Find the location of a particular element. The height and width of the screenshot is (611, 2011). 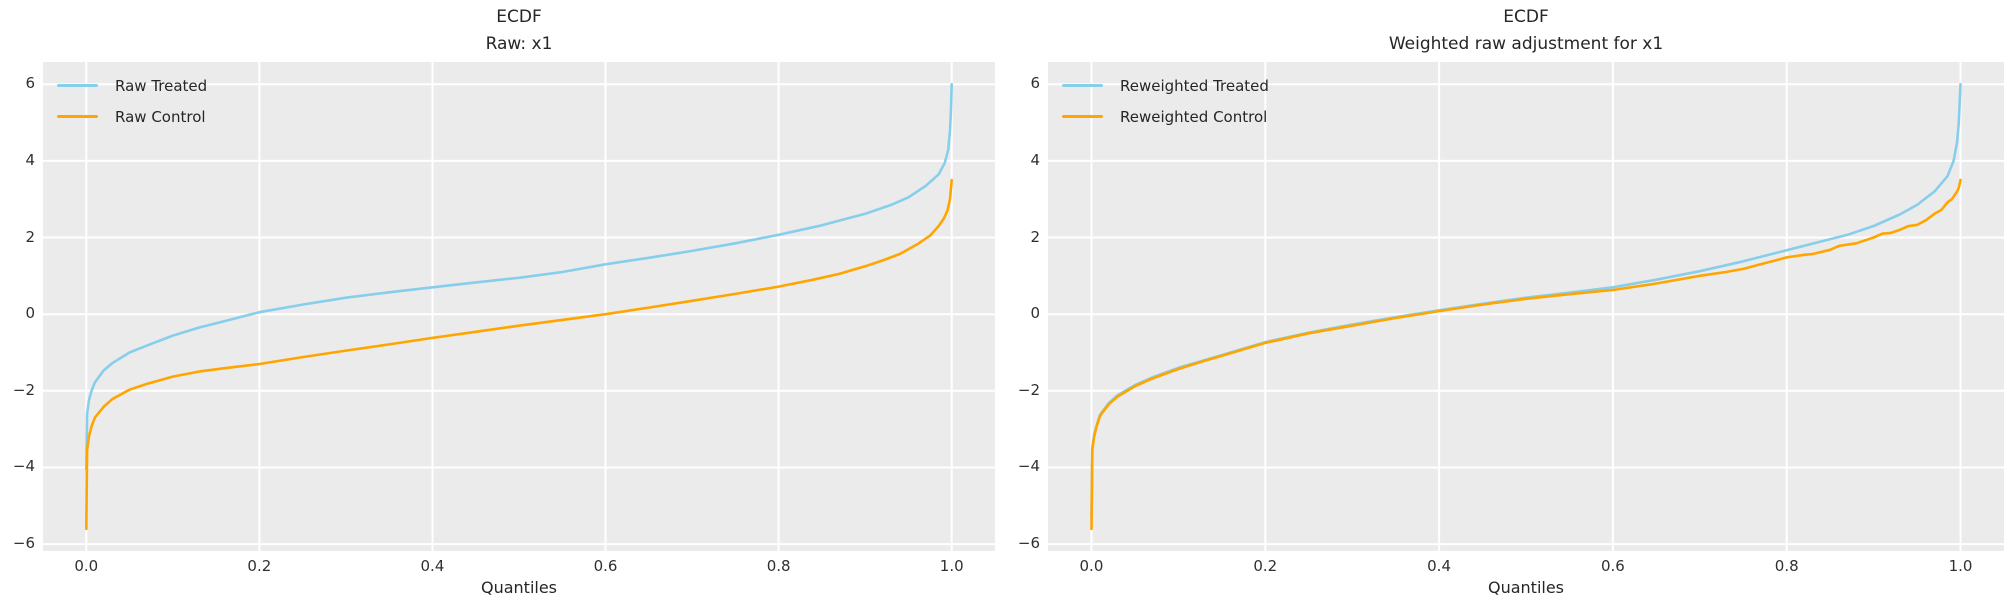

weighted-plot-xlabel: Quantiles is located at coordinates (1526, 587).